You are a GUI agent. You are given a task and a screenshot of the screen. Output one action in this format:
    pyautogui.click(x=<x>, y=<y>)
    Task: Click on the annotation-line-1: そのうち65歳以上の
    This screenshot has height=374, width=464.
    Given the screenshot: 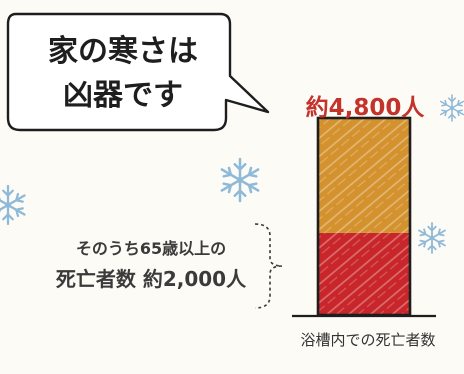 What is the action you would take?
    pyautogui.click(x=151, y=248)
    